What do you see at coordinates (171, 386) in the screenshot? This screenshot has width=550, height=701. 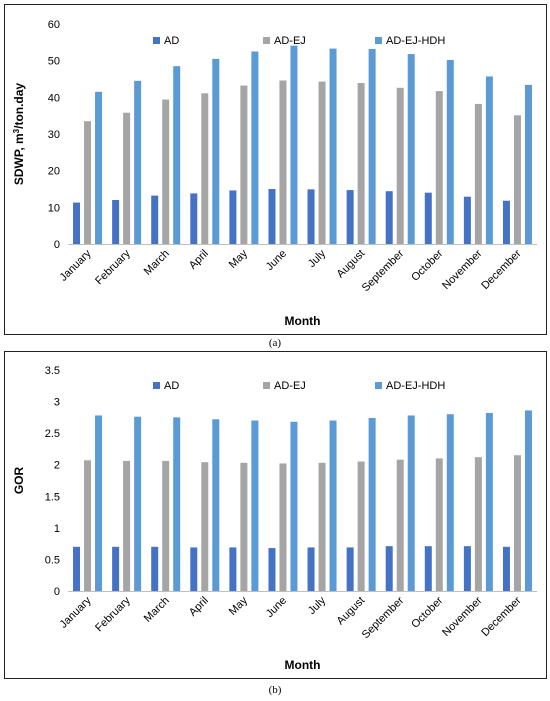 I see `legend-label: AD` at bounding box center [171, 386].